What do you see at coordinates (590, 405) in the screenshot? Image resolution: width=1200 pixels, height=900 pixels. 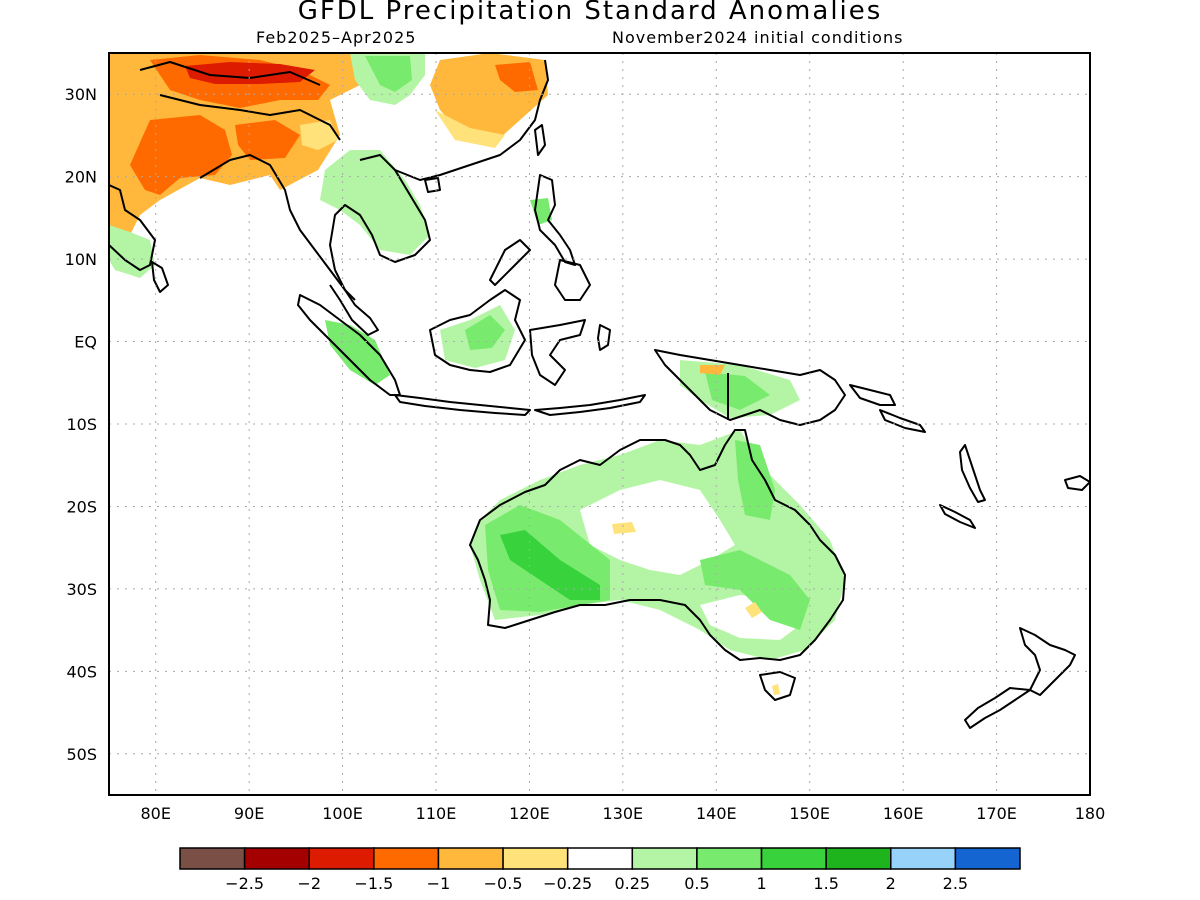 I see `coast-lesser-sunda` at bounding box center [590, 405].